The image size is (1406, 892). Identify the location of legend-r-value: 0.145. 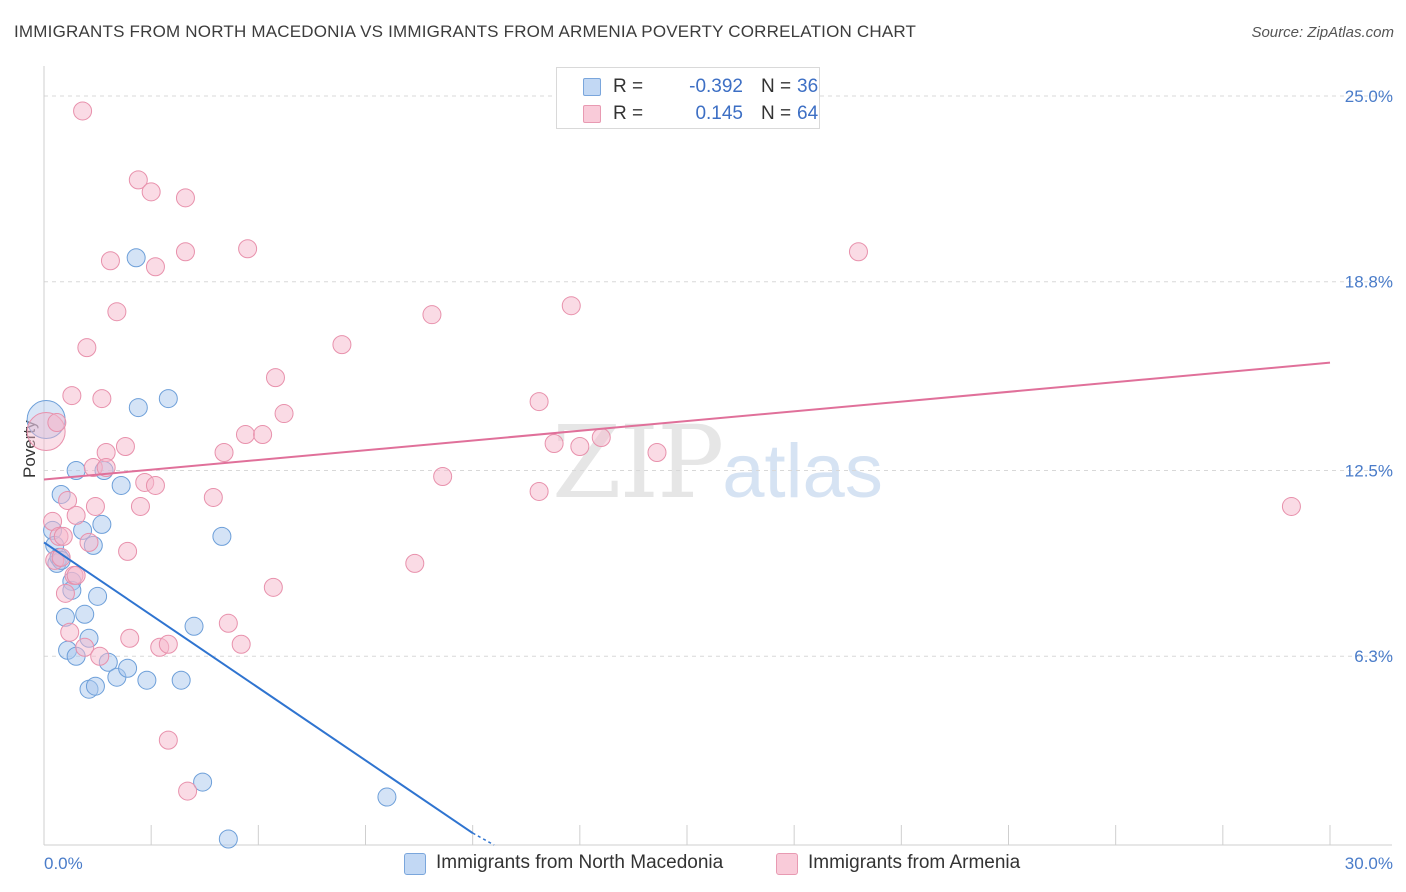
(719, 113).